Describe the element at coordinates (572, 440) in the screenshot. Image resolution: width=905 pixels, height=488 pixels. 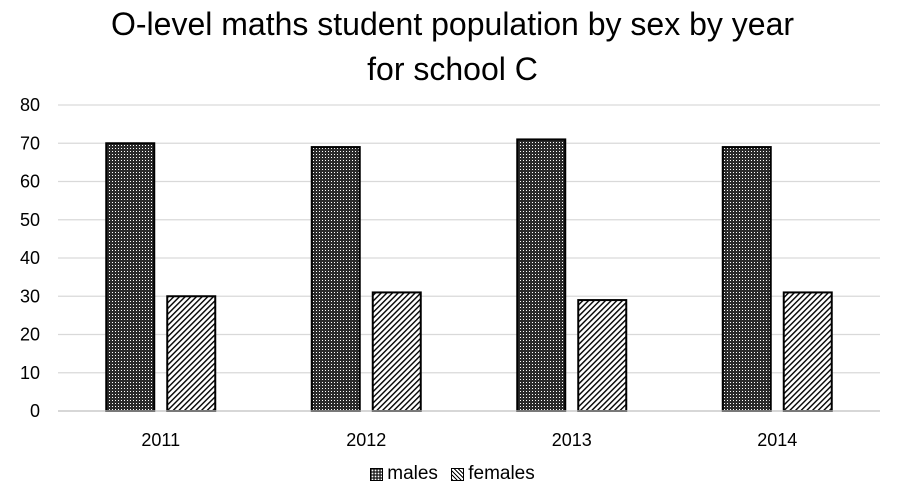
I see `x-tick-label: 2013` at that location.